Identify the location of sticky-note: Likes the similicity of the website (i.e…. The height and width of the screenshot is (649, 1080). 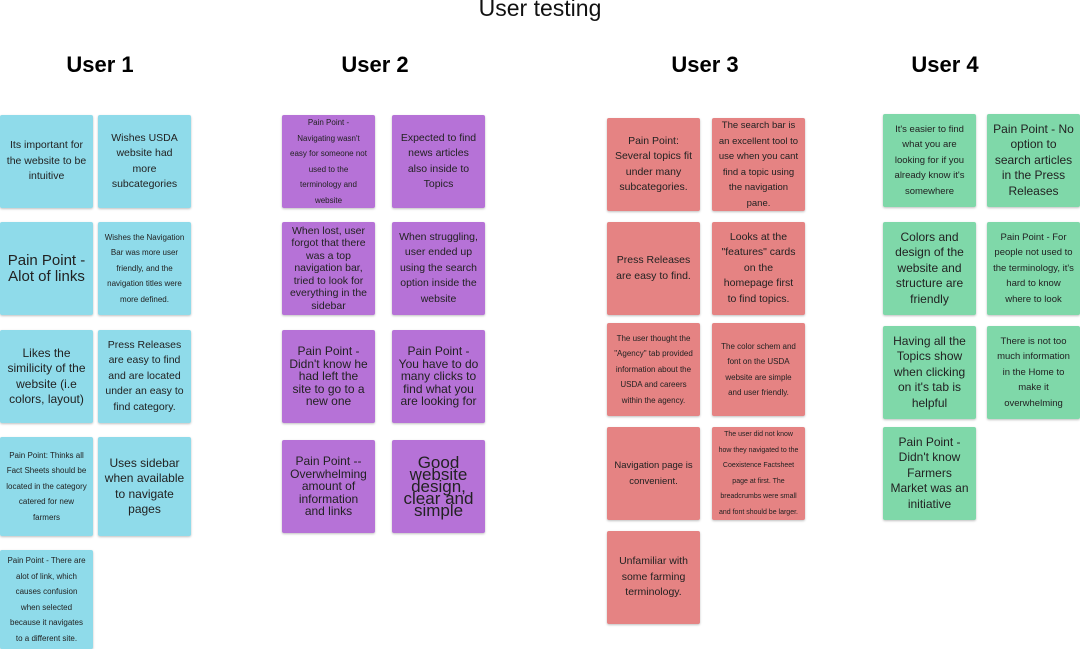
(46, 376).